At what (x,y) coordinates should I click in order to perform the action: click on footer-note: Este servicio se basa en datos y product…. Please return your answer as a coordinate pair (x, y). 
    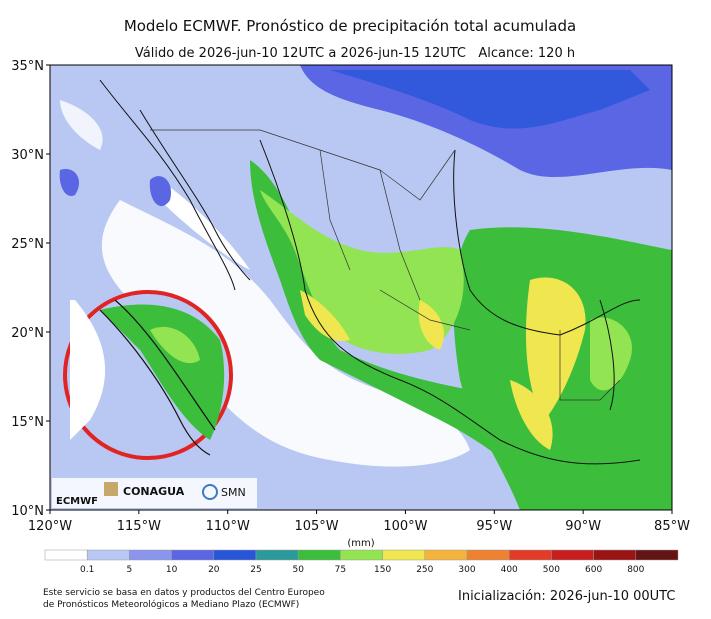
    Looking at the image, I should click on (184, 593).